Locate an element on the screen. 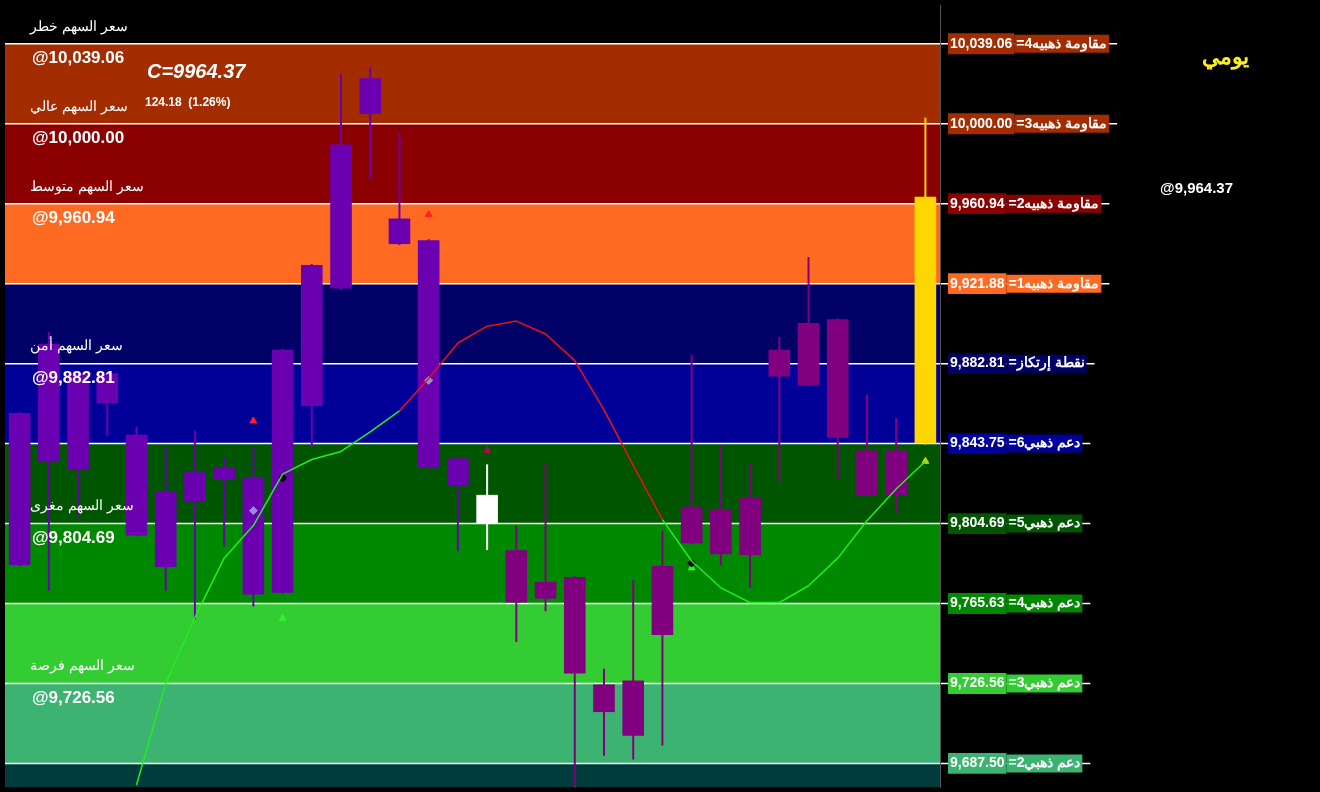  ref-line-label: مقاومة ذهبيه2= is located at coordinates (1054, 203).